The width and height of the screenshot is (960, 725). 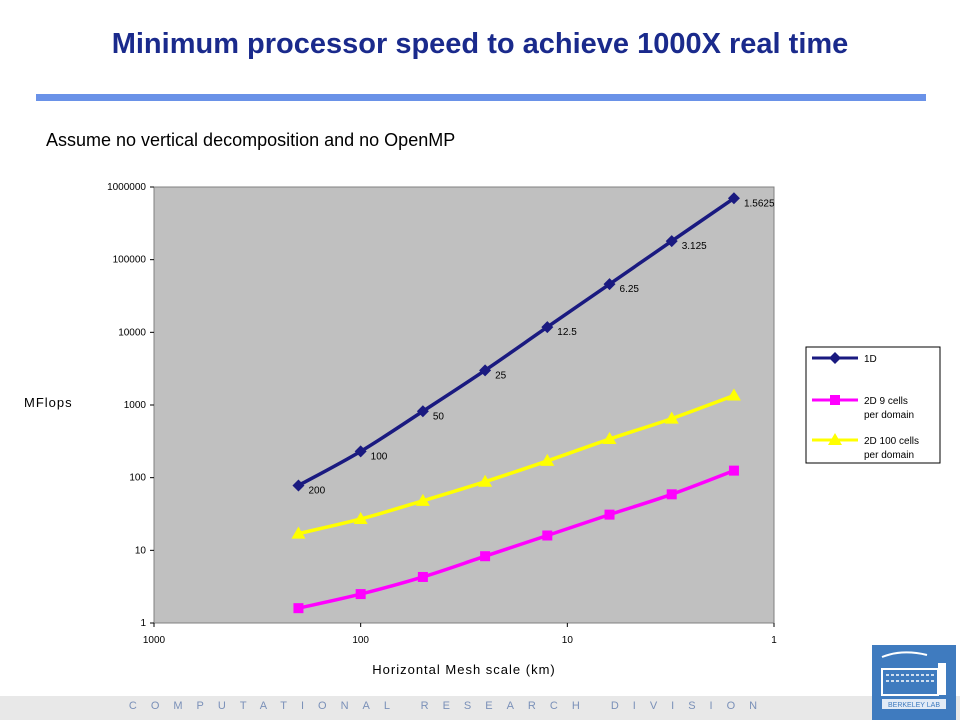 What do you see at coordinates (126, 187) in the screenshot?
I see `y-tick-label: 1000000` at bounding box center [126, 187].